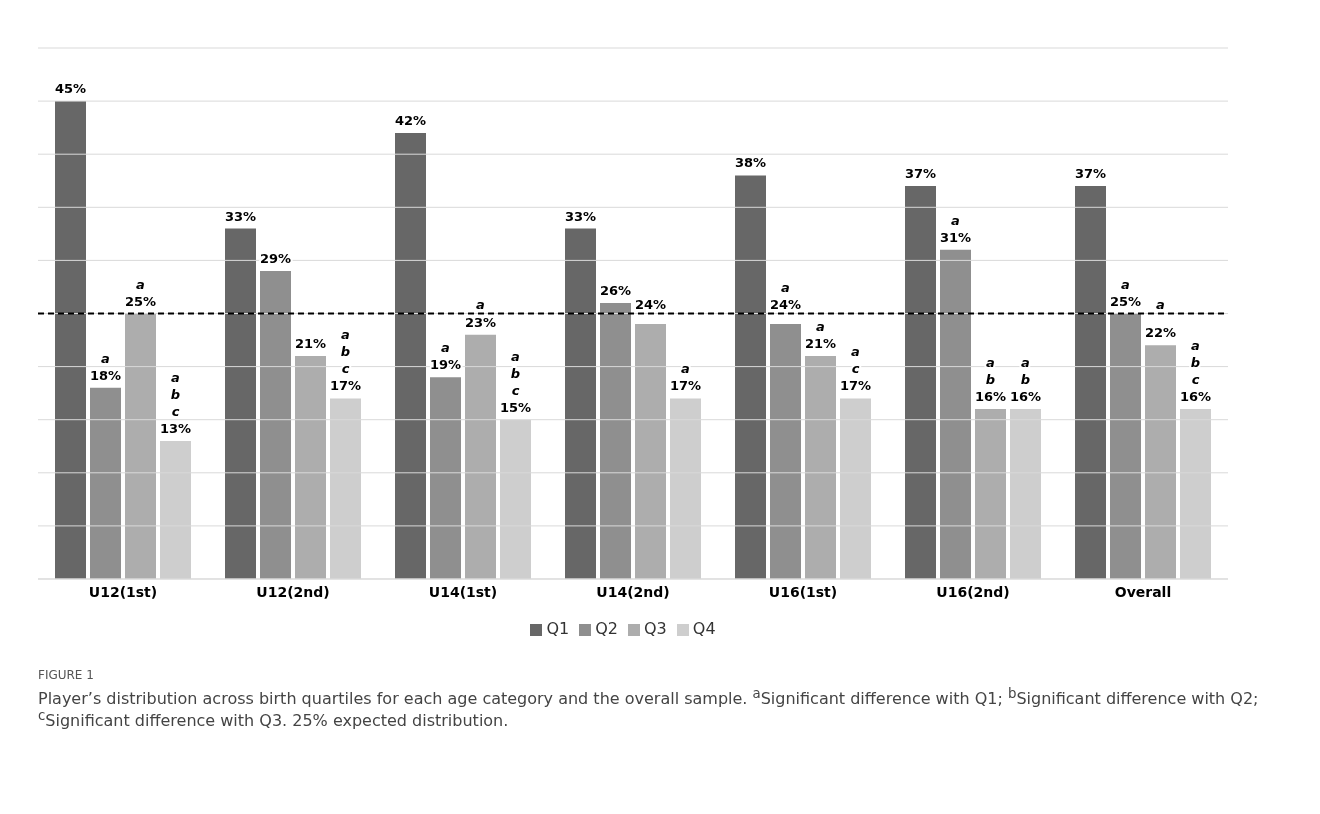 This screenshot has height=814, width=1320. I want to click on data-label: a 19%, so click(445, 356).